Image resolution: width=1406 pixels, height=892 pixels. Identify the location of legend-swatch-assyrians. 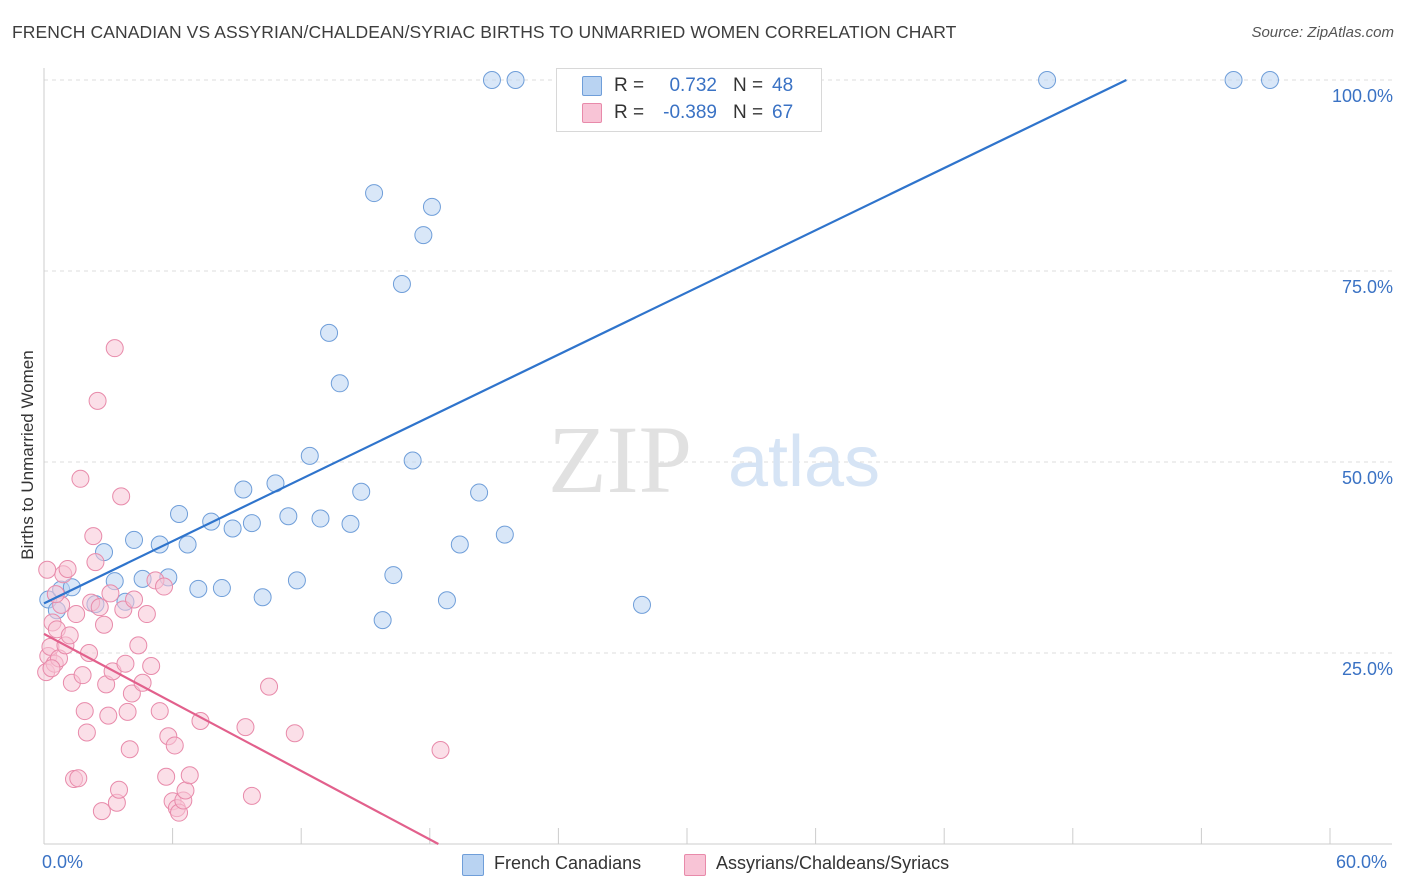
(695, 865).